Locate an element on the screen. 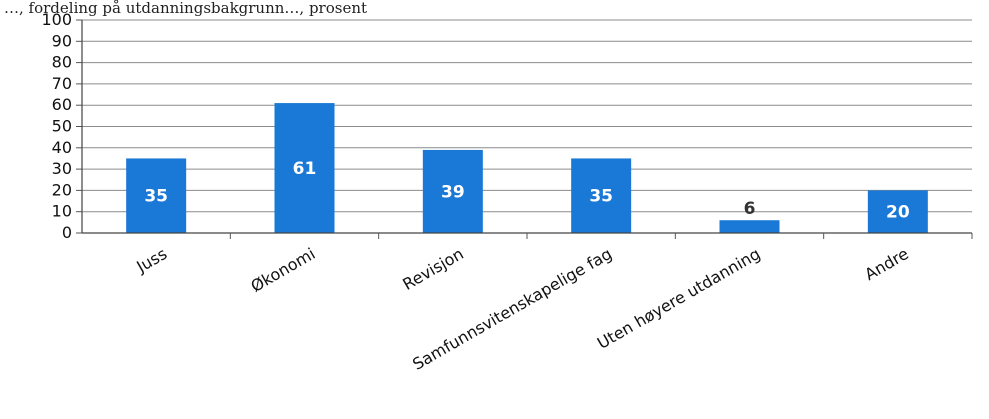 The image size is (989, 419). value-labels: 35 61 39 35 6 20 is located at coordinates (526, 191).